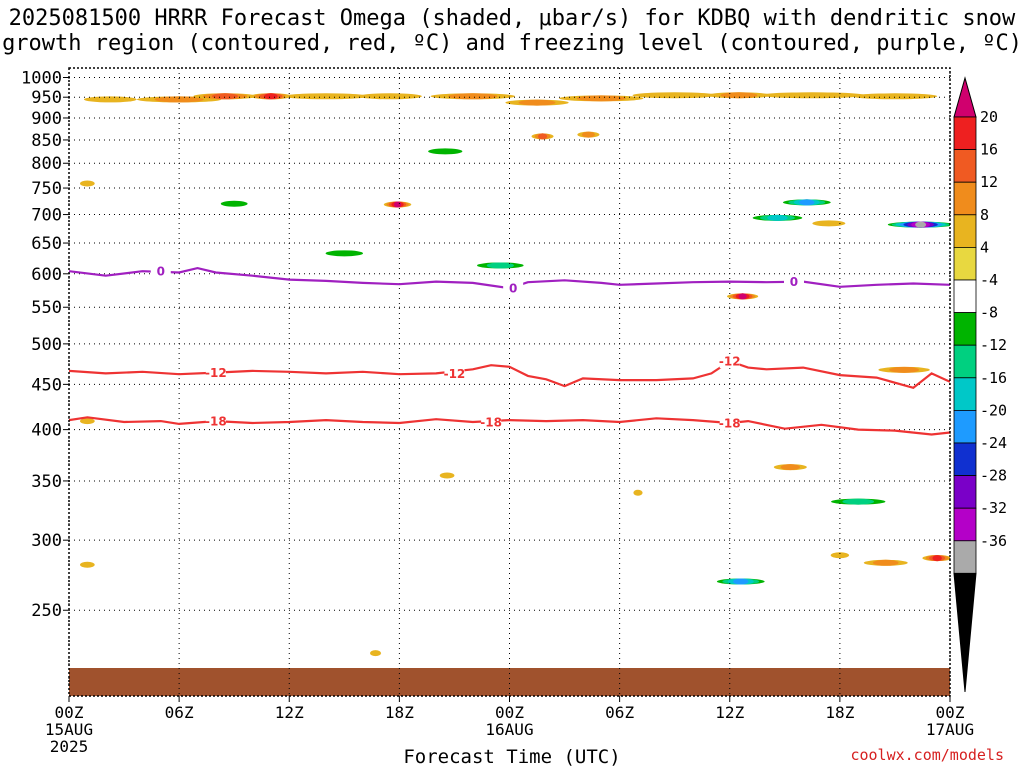 This screenshot has width=1024, height=768. I want to click on y-tick-label: 400, so click(46, 431).